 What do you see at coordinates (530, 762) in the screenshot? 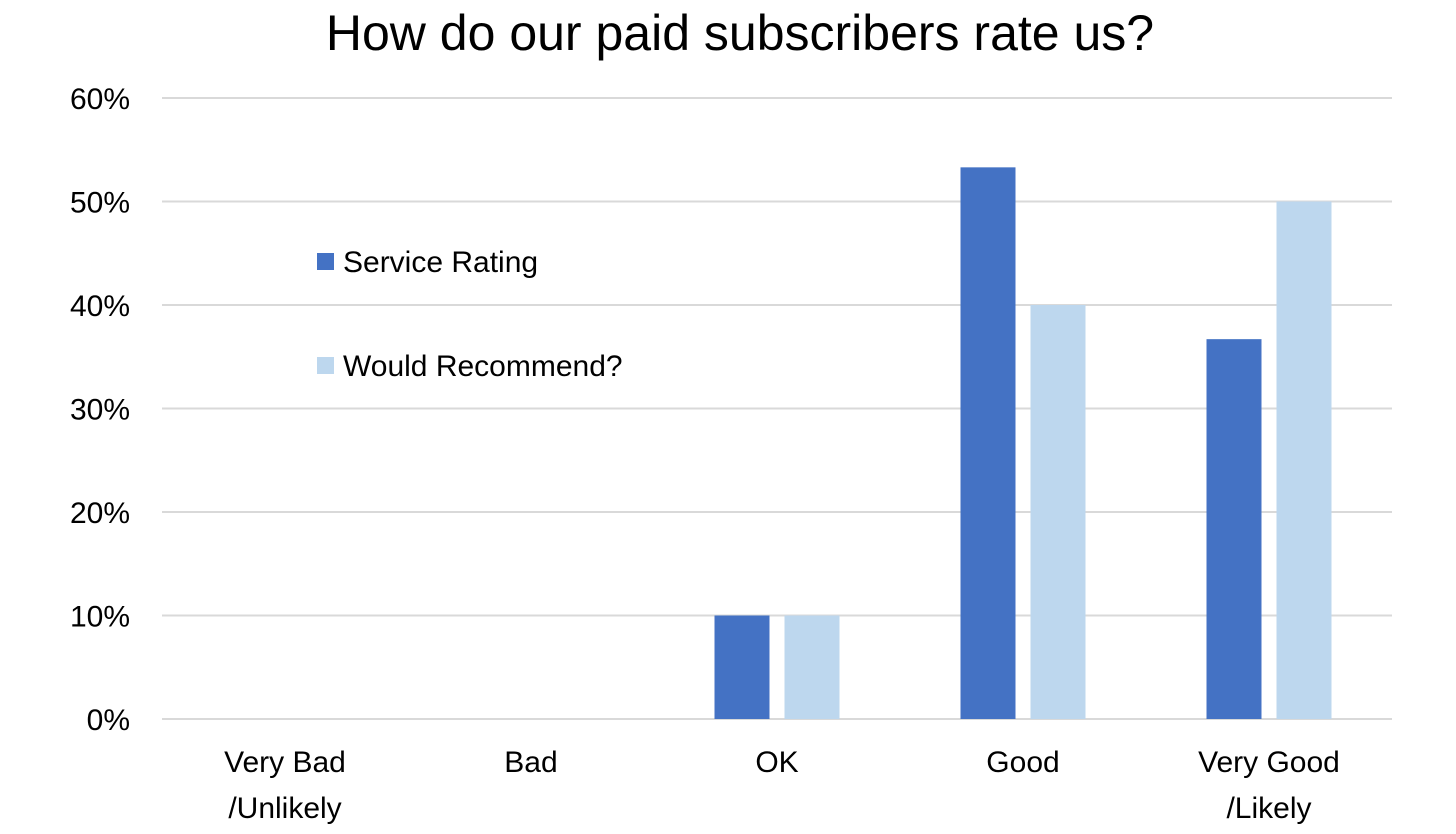
I see `x-category-label: Bad` at bounding box center [530, 762].